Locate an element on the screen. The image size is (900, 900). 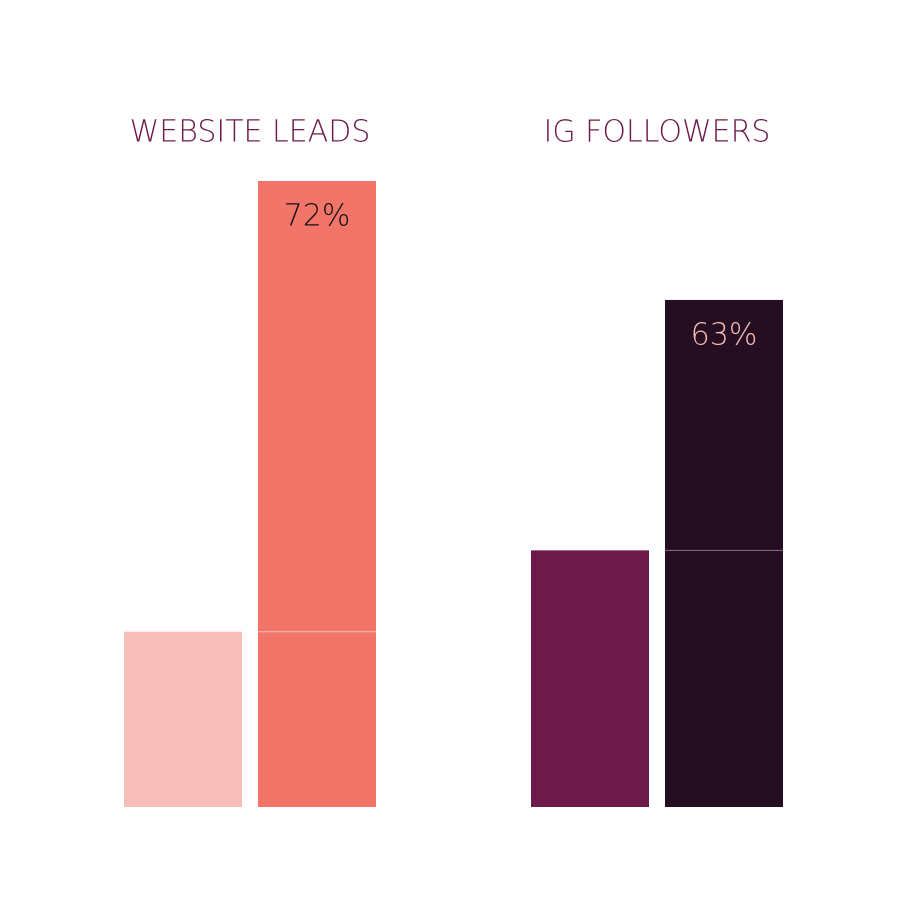
change-label: 72% is located at coordinates (317, 216).